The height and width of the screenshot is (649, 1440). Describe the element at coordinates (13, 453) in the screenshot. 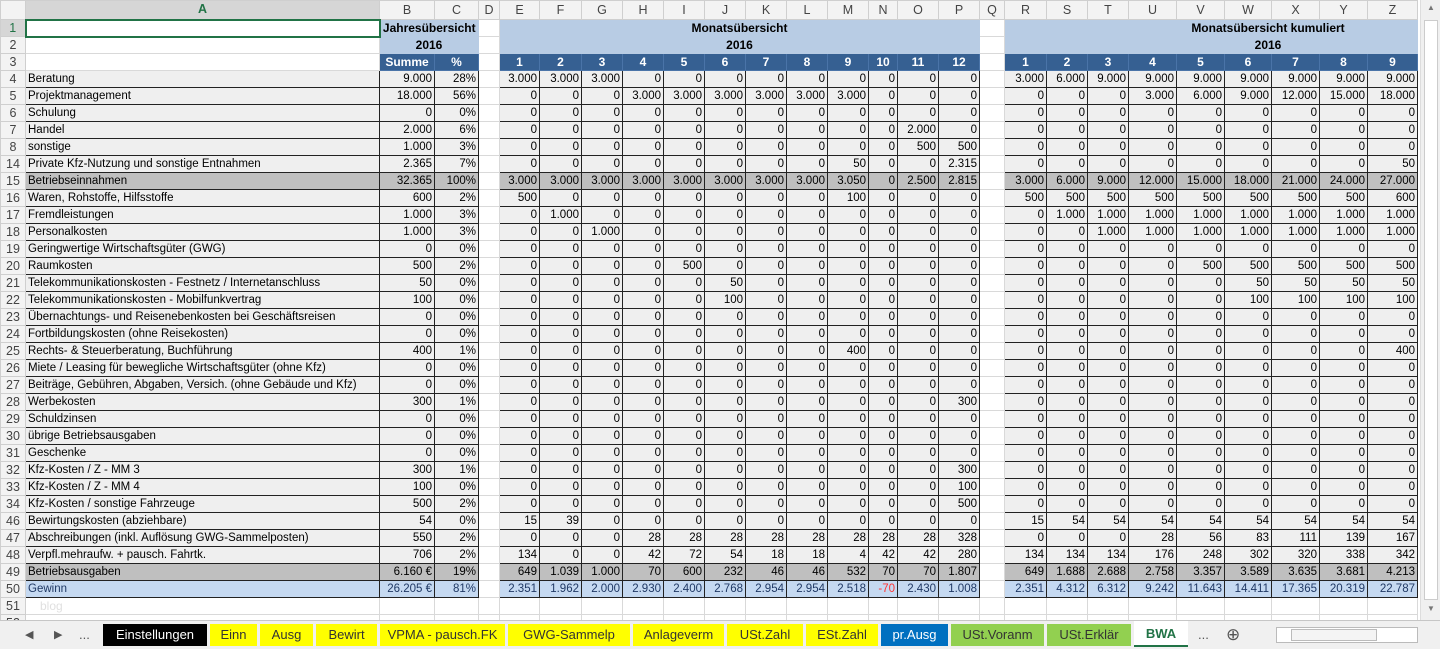

I see `row-header: 31` at that location.